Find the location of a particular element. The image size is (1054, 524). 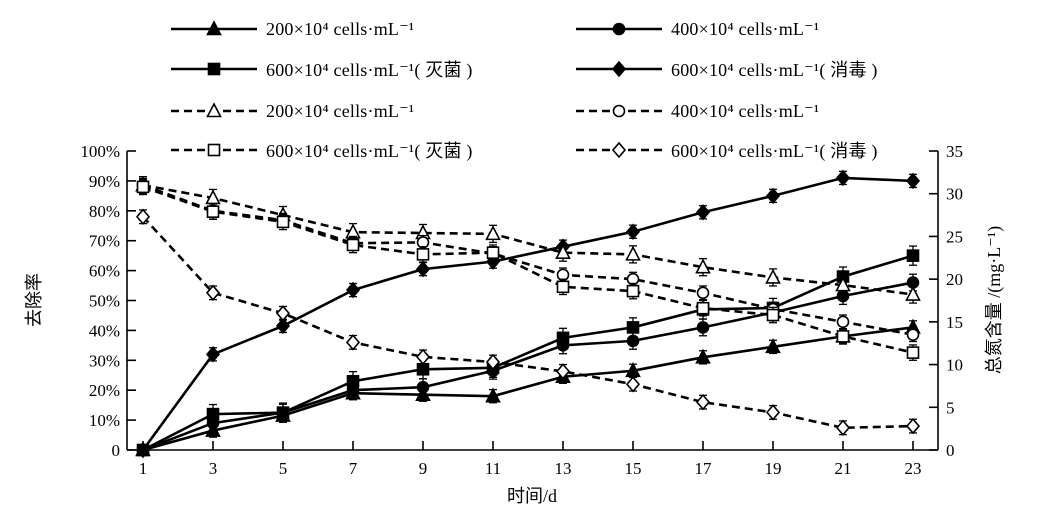

right-axis-tick-label: 10 is located at coordinates (954, 365).